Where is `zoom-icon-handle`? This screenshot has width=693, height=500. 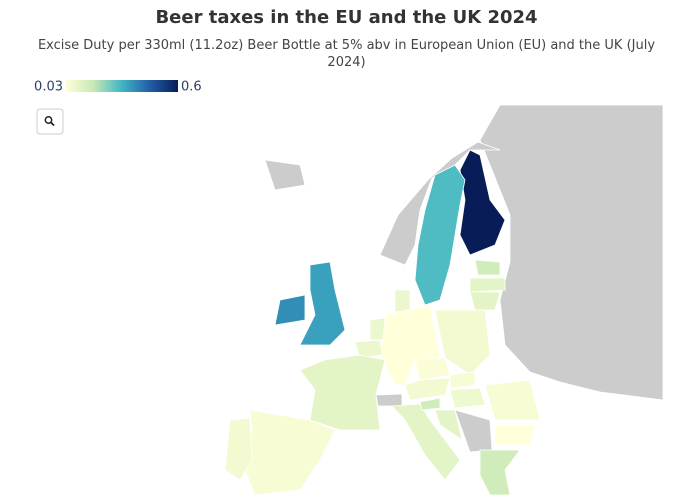
zoom-icon-handle is located at coordinates (52, 124).